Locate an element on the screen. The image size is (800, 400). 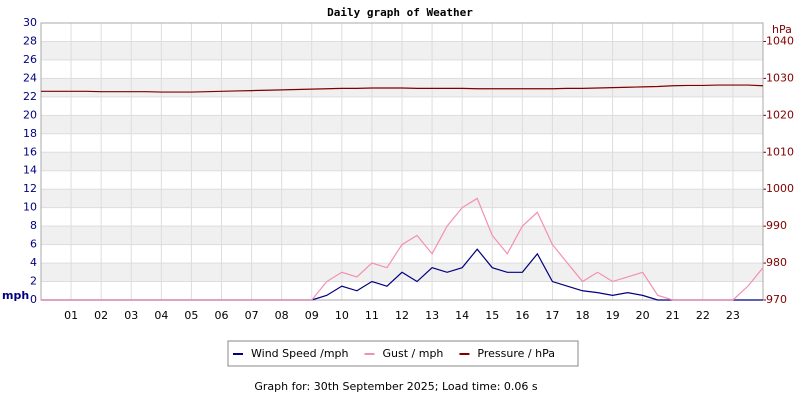
y-tick-label: 0 is located at coordinates (33, 299).